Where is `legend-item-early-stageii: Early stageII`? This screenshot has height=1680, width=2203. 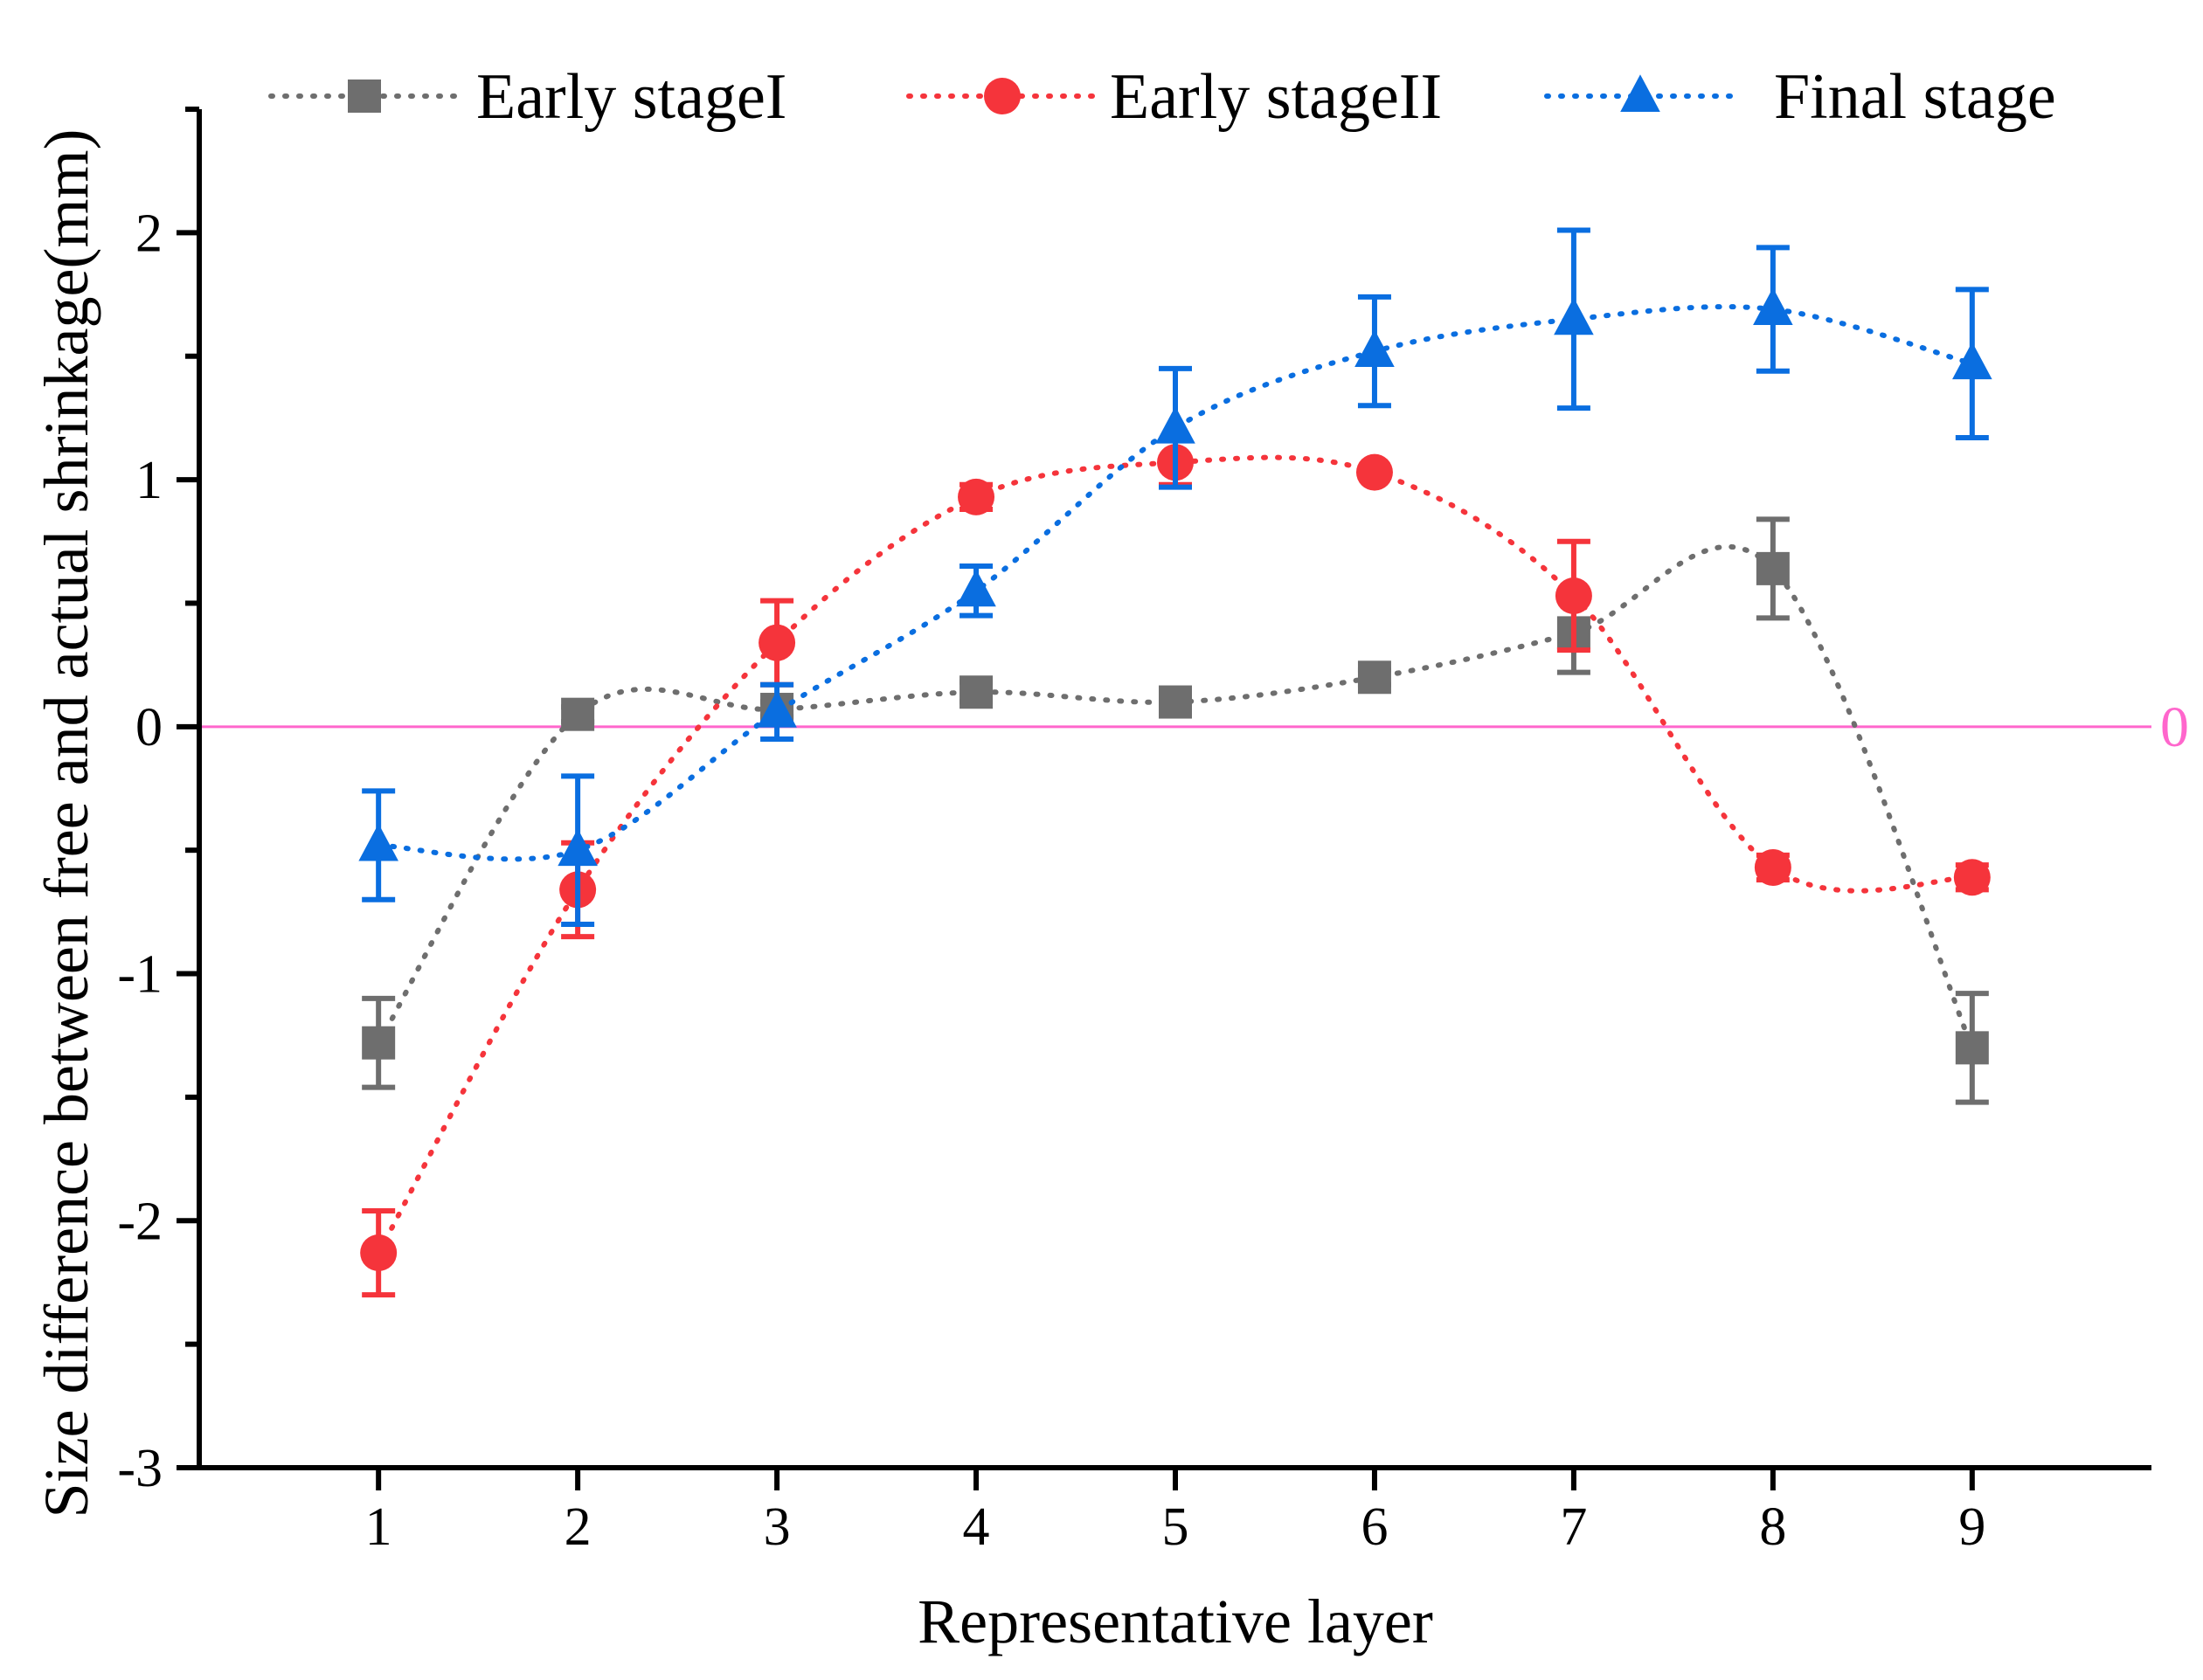
legend-item-early-stageii: Early stageII is located at coordinates (1174, 97).